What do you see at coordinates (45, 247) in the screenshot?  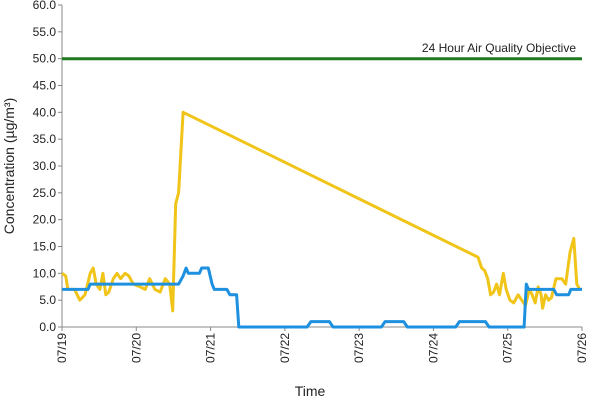 I see `y-tick-label: 15.0` at bounding box center [45, 247].